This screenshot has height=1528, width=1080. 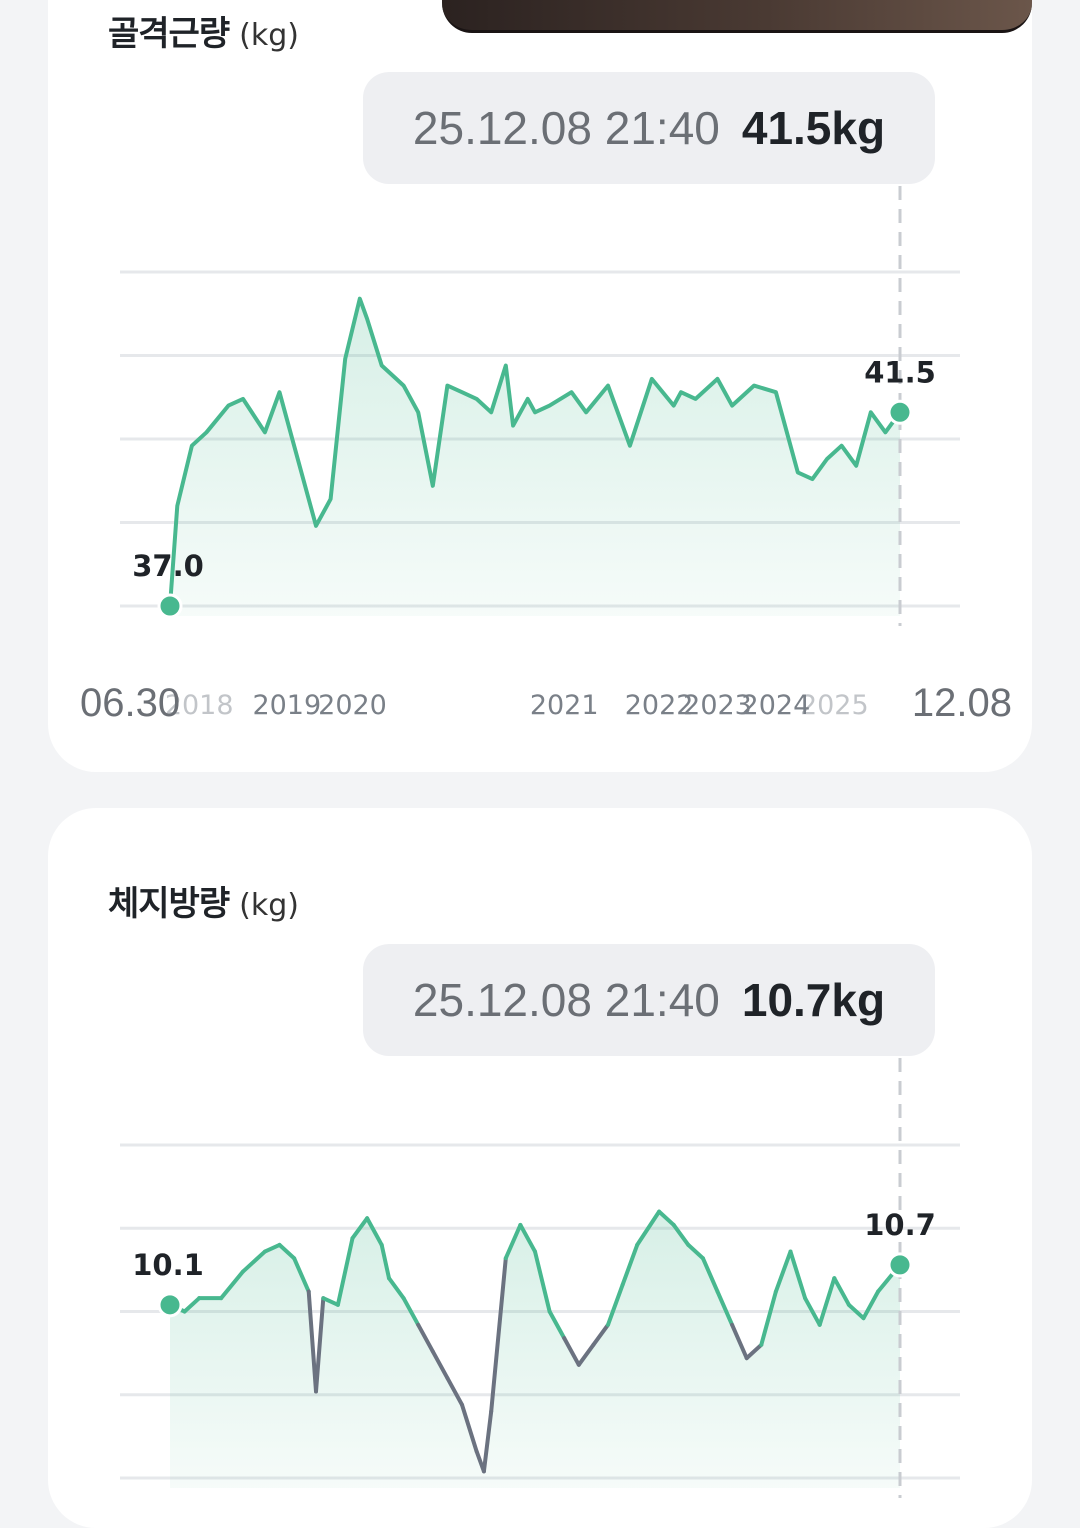 I want to click on x-tick-label: 2025, so click(x=834, y=705).